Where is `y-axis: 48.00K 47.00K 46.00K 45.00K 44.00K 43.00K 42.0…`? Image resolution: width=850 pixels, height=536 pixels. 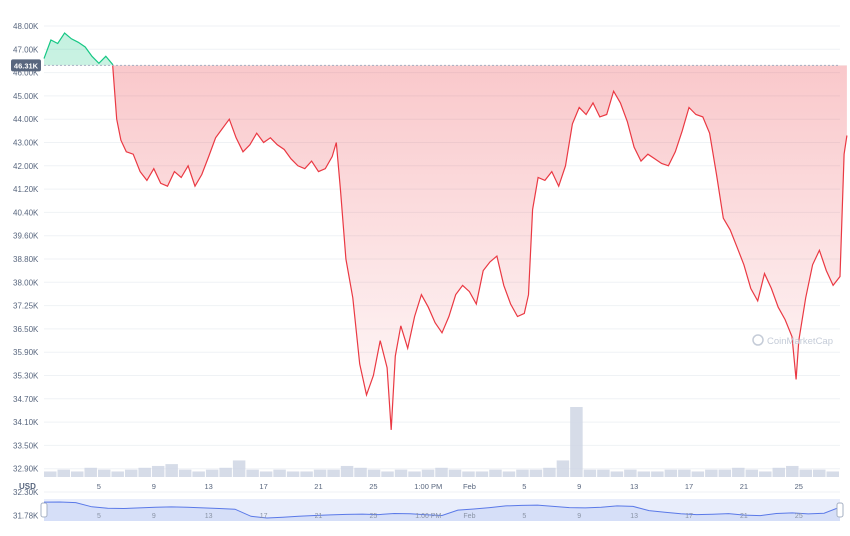
y-axis: 48.00K 47.00K 46.00K 45.00K 44.00K 43.00K 42.0… is located at coordinates (26, 271).